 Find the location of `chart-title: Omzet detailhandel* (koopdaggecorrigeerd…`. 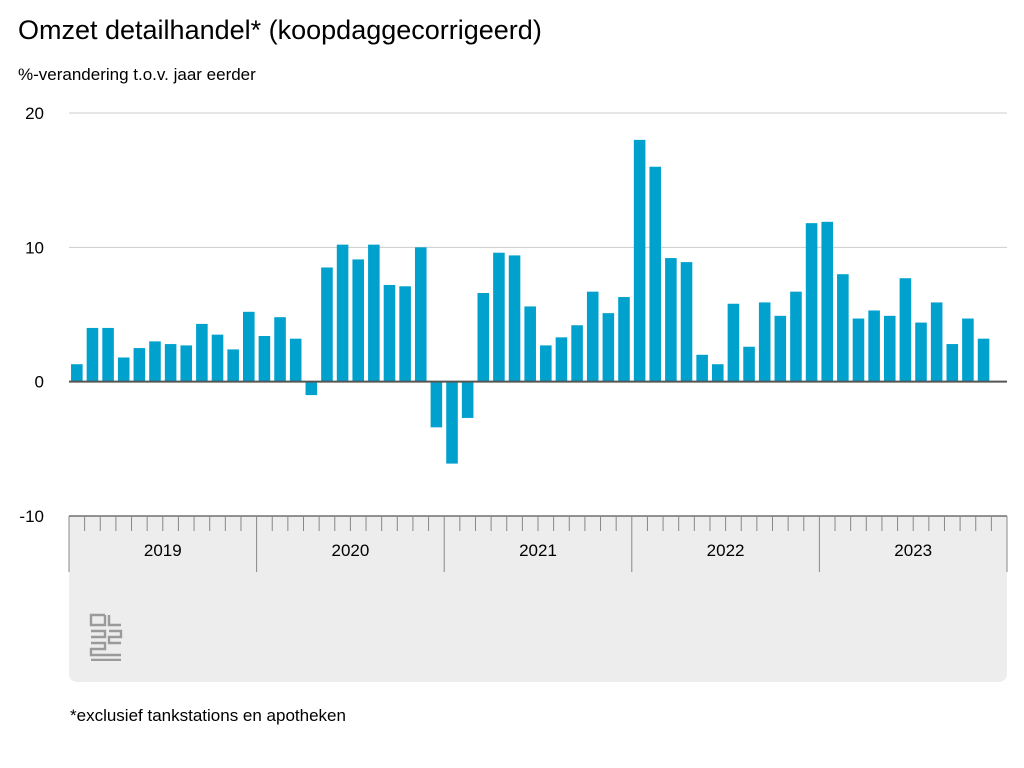

chart-title: Omzet detailhandel* (koopdaggecorrigeerd… is located at coordinates (280, 30).